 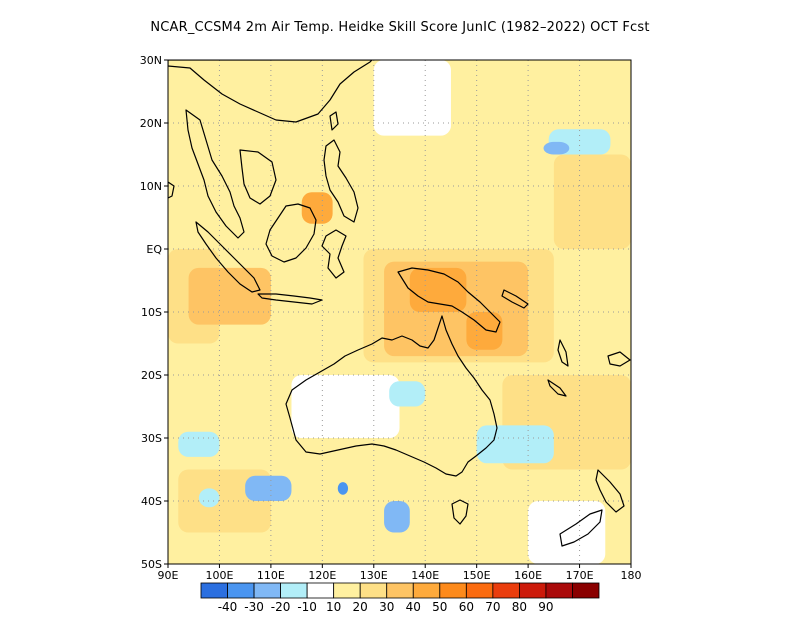 I want to click on colorbar-label: -20, so click(x=281, y=607).